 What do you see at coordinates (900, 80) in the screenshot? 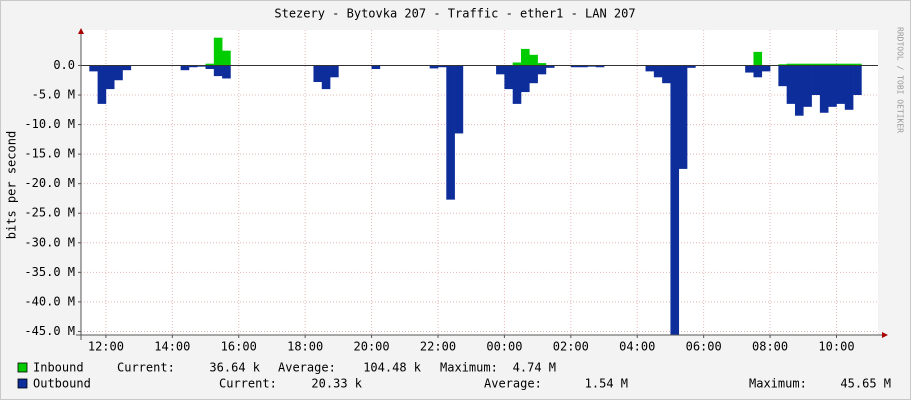
I see `watermark: RRDTOOL / TOBI OETIKER` at bounding box center [900, 80].